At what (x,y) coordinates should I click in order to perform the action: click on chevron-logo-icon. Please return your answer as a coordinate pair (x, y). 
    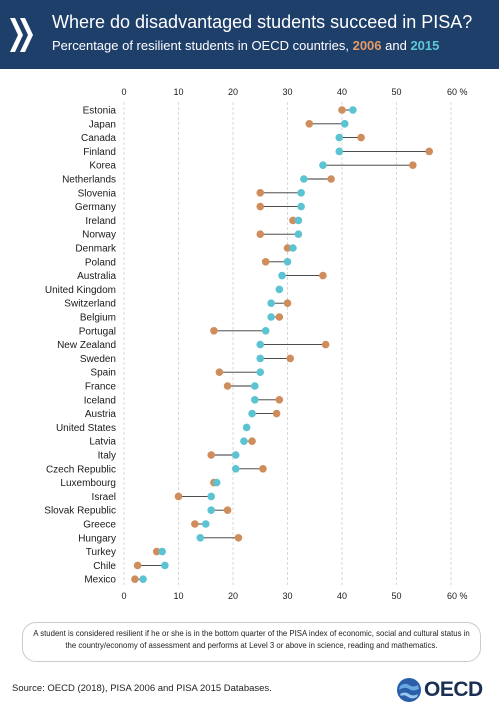
    Looking at the image, I should click on (21, 35).